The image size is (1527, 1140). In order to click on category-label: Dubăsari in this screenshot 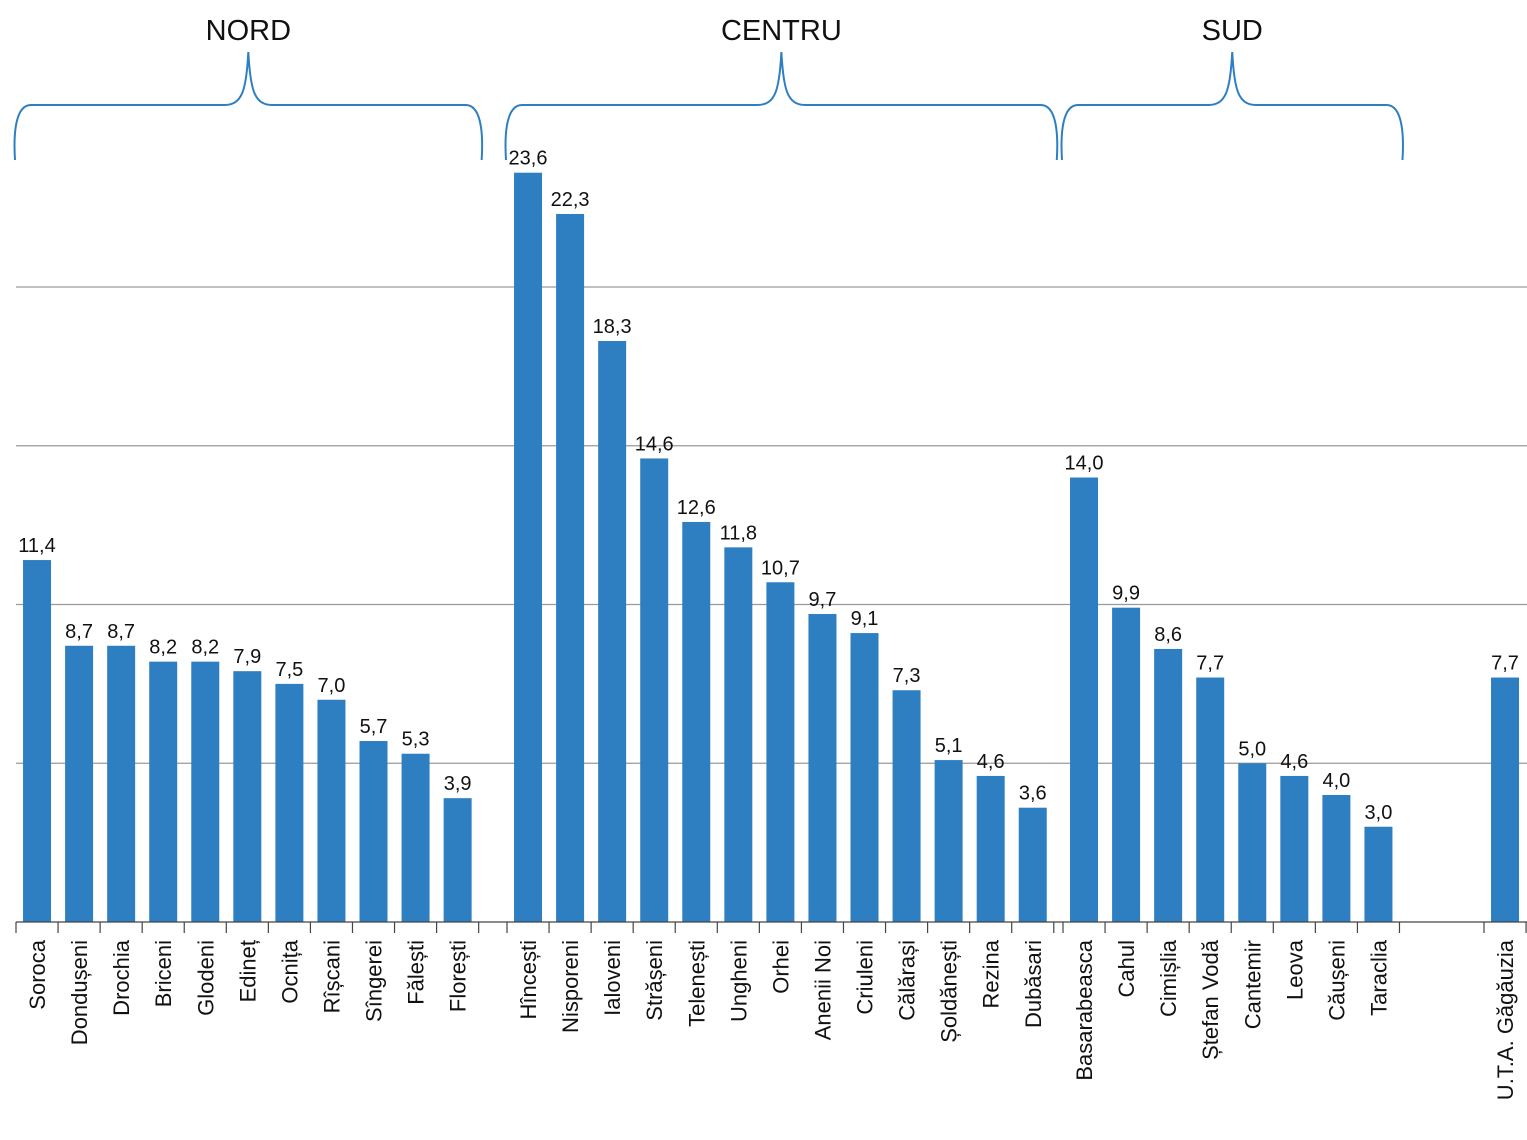, I will do `click(1033, 984)`.